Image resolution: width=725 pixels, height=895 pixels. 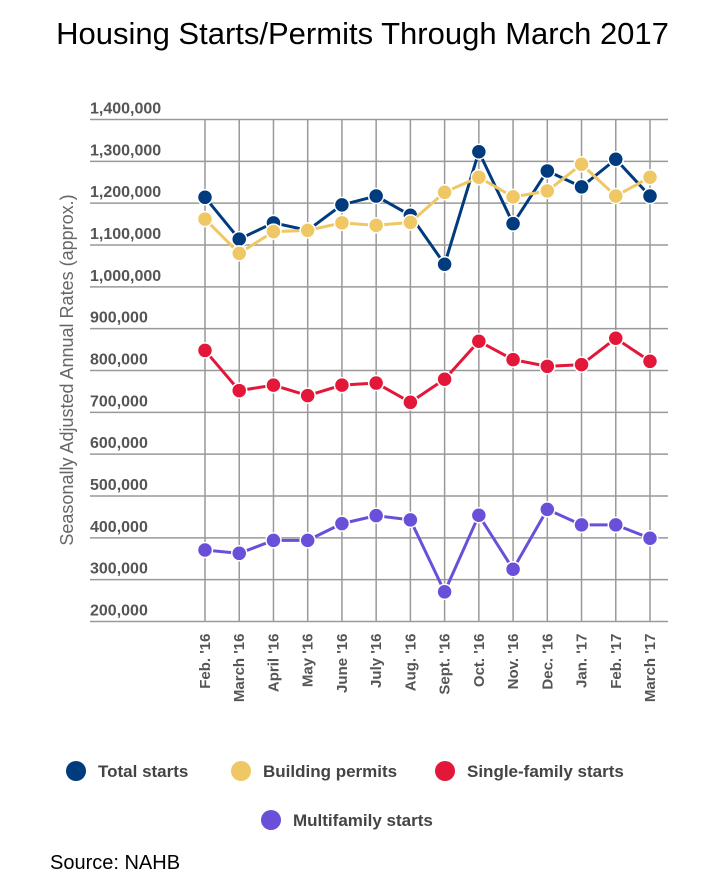 What do you see at coordinates (547, 662) in the screenshot?
I see `x-tick-label: Dec. '16` at bounding box center [547, 662].